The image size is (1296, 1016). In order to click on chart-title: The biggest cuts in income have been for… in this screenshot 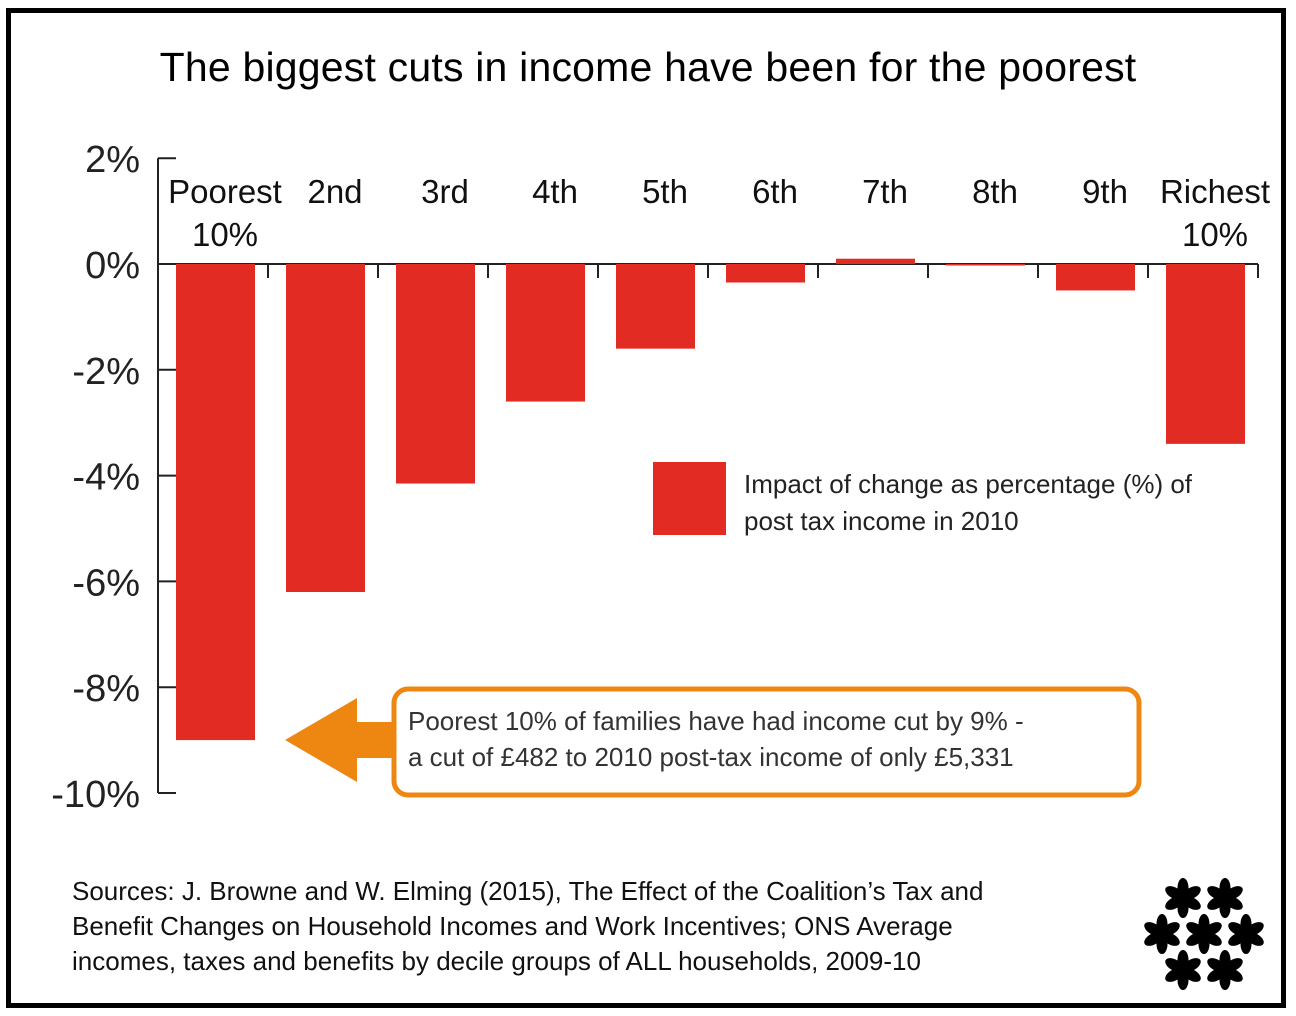, I will do `click(648, 67)`.